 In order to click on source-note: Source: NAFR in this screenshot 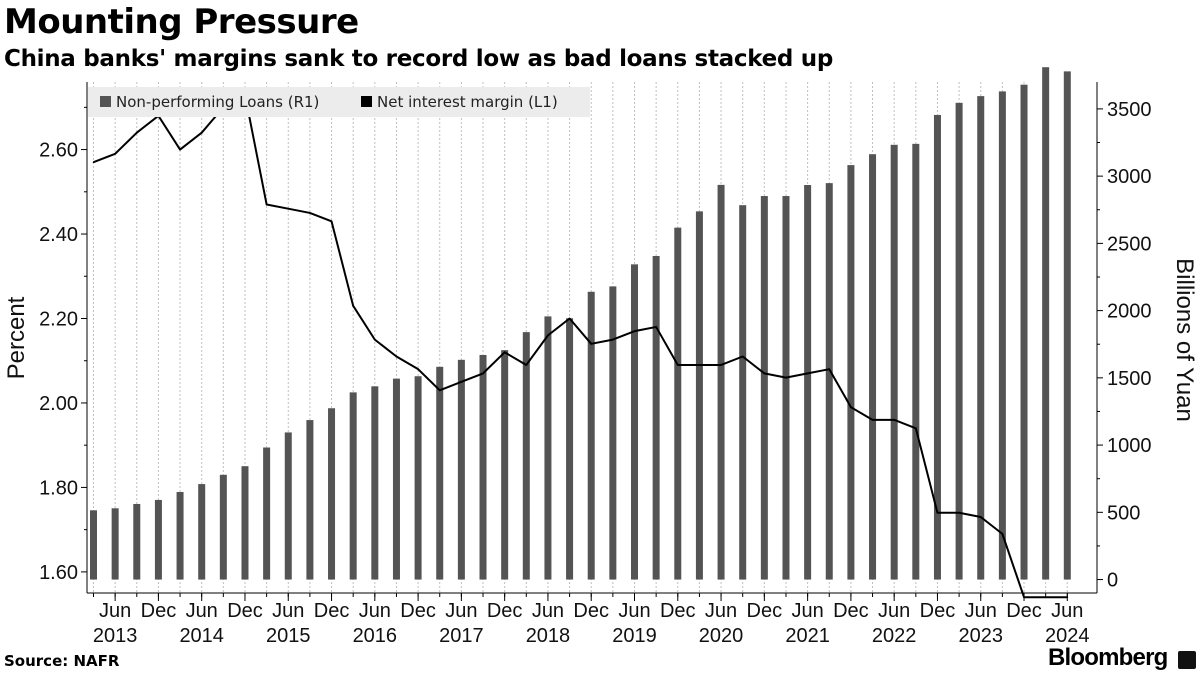, I will do `click(62, 661)`.